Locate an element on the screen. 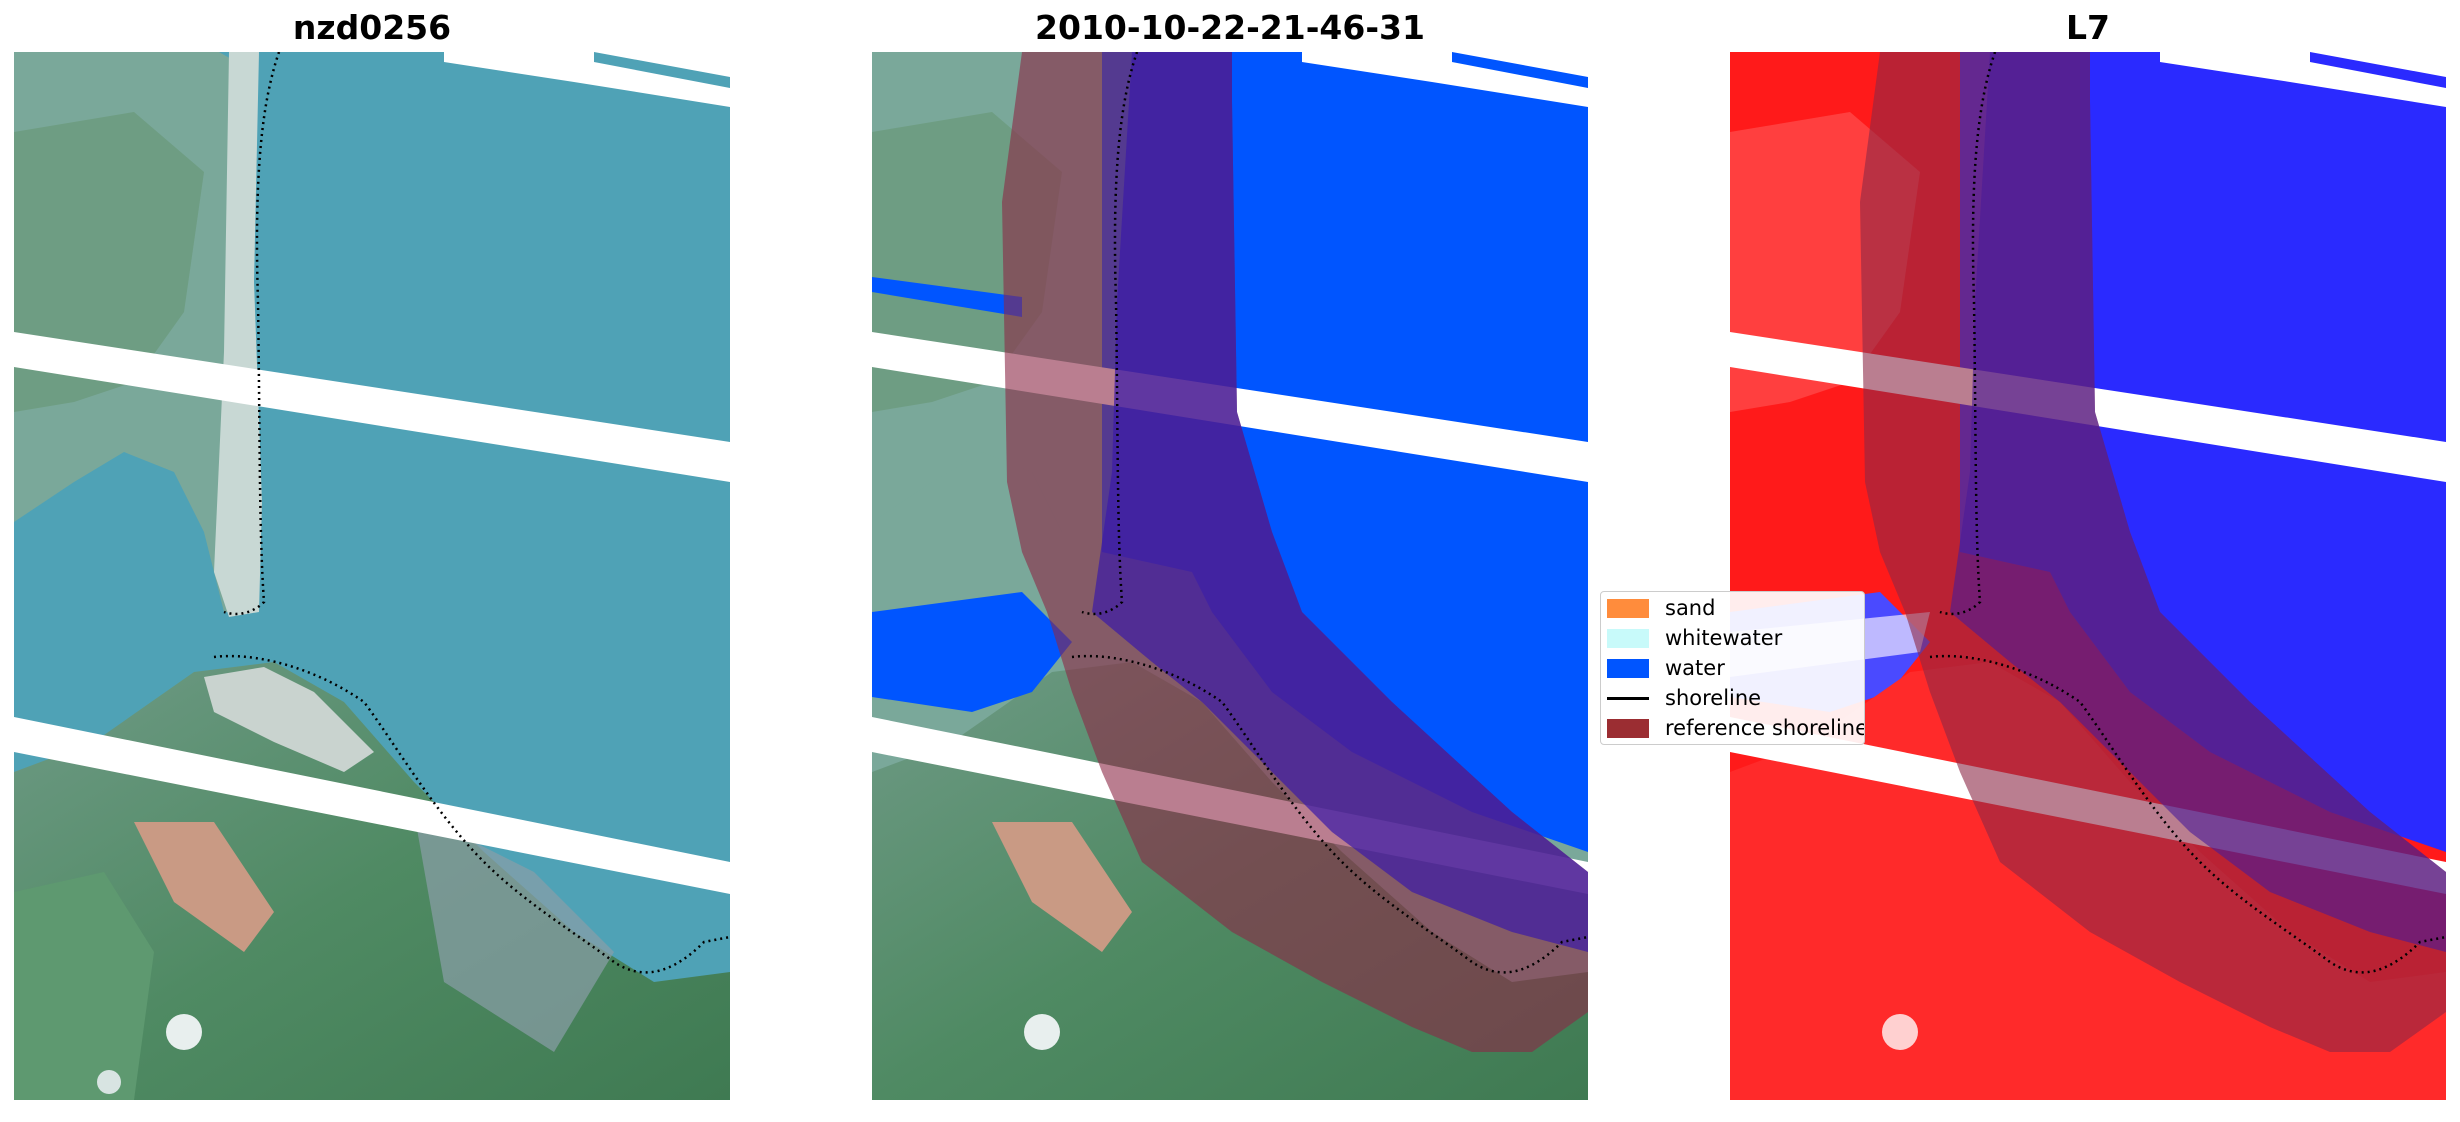  legend-item-whitewater: whitewater is located at coordinates (1694, 638).